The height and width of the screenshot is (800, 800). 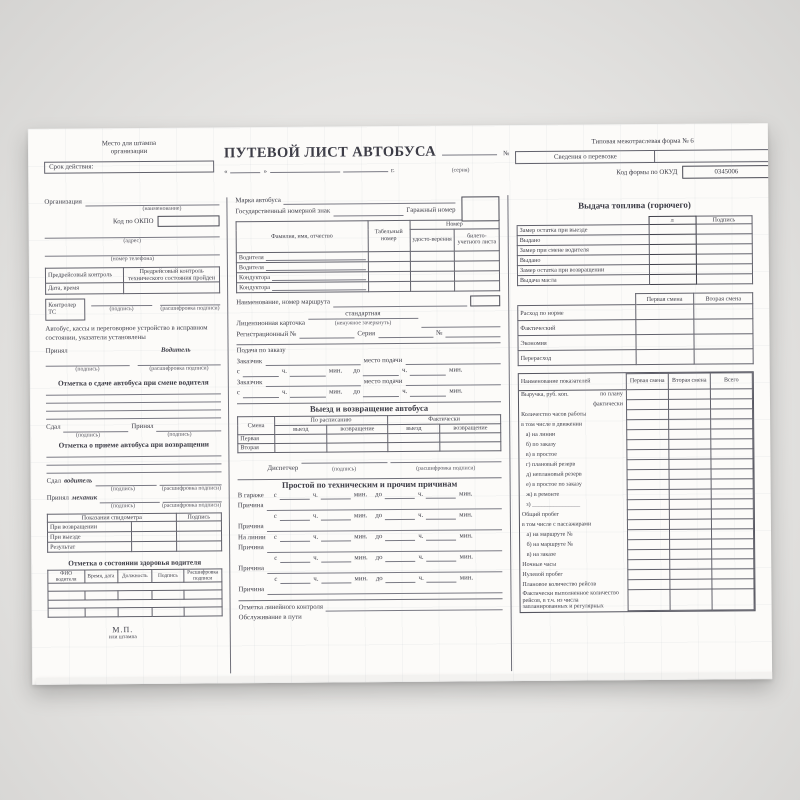 I want to click on consumption-row-label: Фактический, so click(x=576, y=327).